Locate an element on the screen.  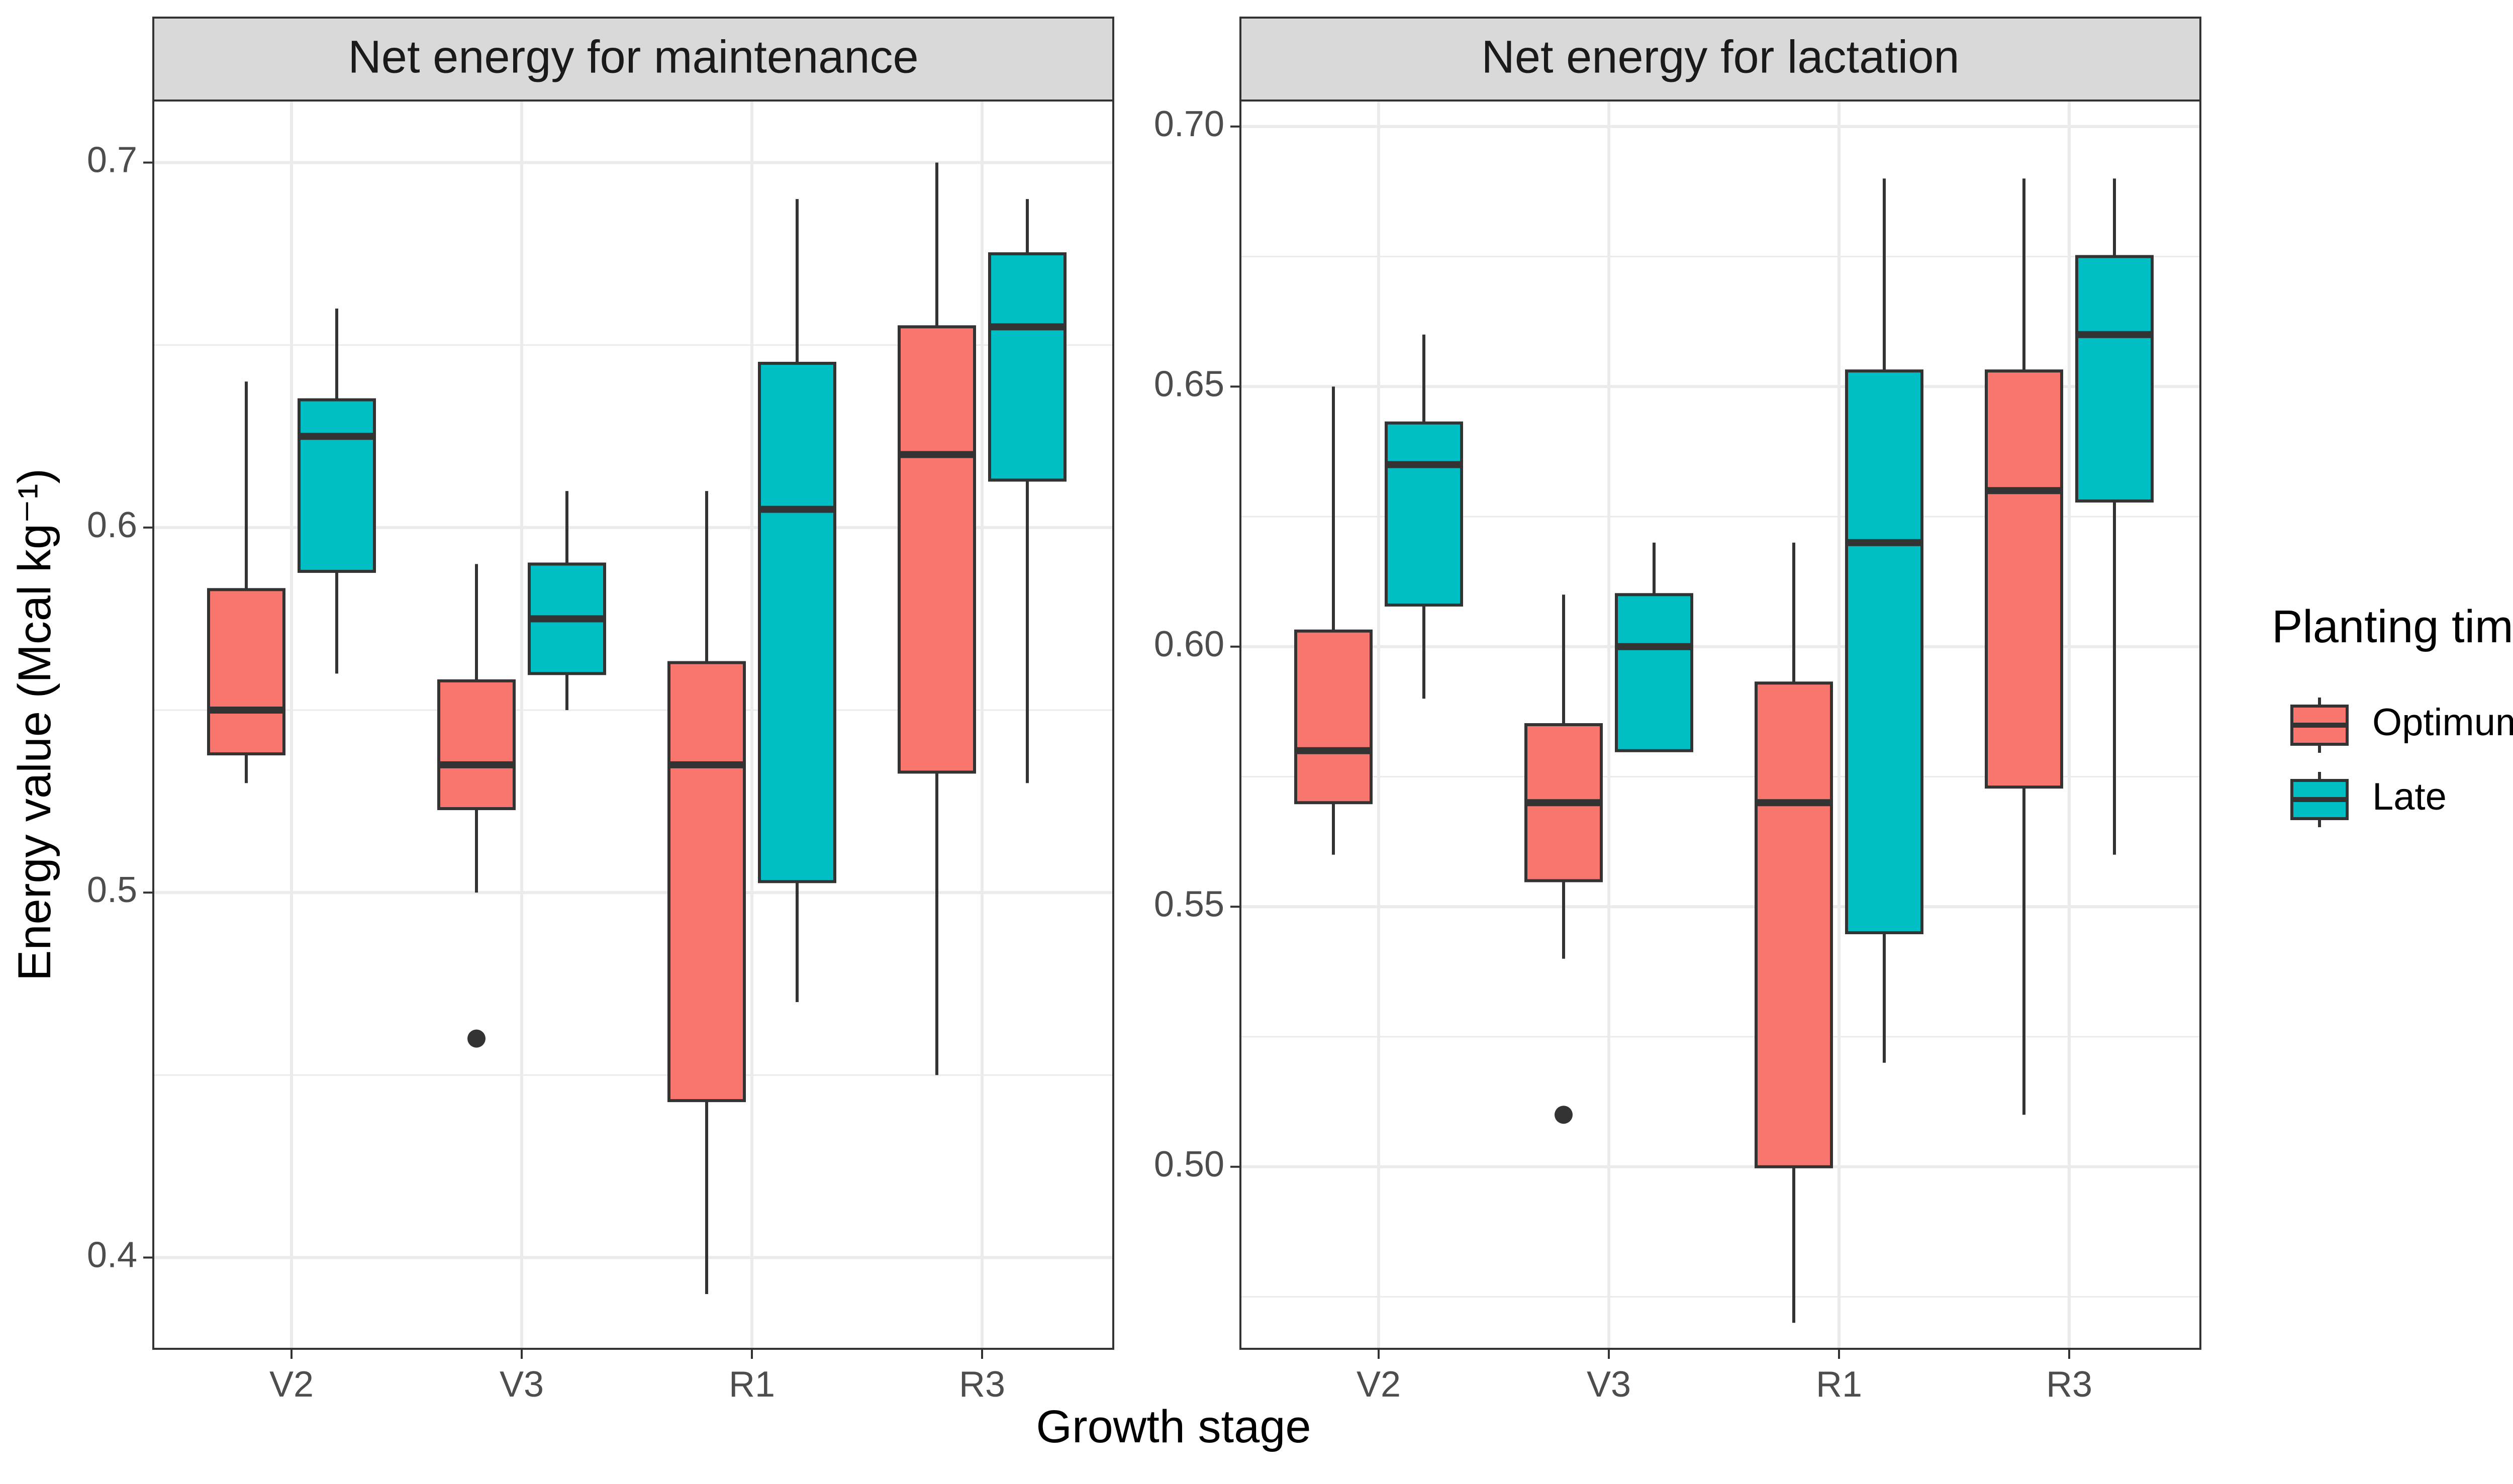
y-axis-title: Energy value (Mcal kg⁻¹) is located at coordinates (34, 725).